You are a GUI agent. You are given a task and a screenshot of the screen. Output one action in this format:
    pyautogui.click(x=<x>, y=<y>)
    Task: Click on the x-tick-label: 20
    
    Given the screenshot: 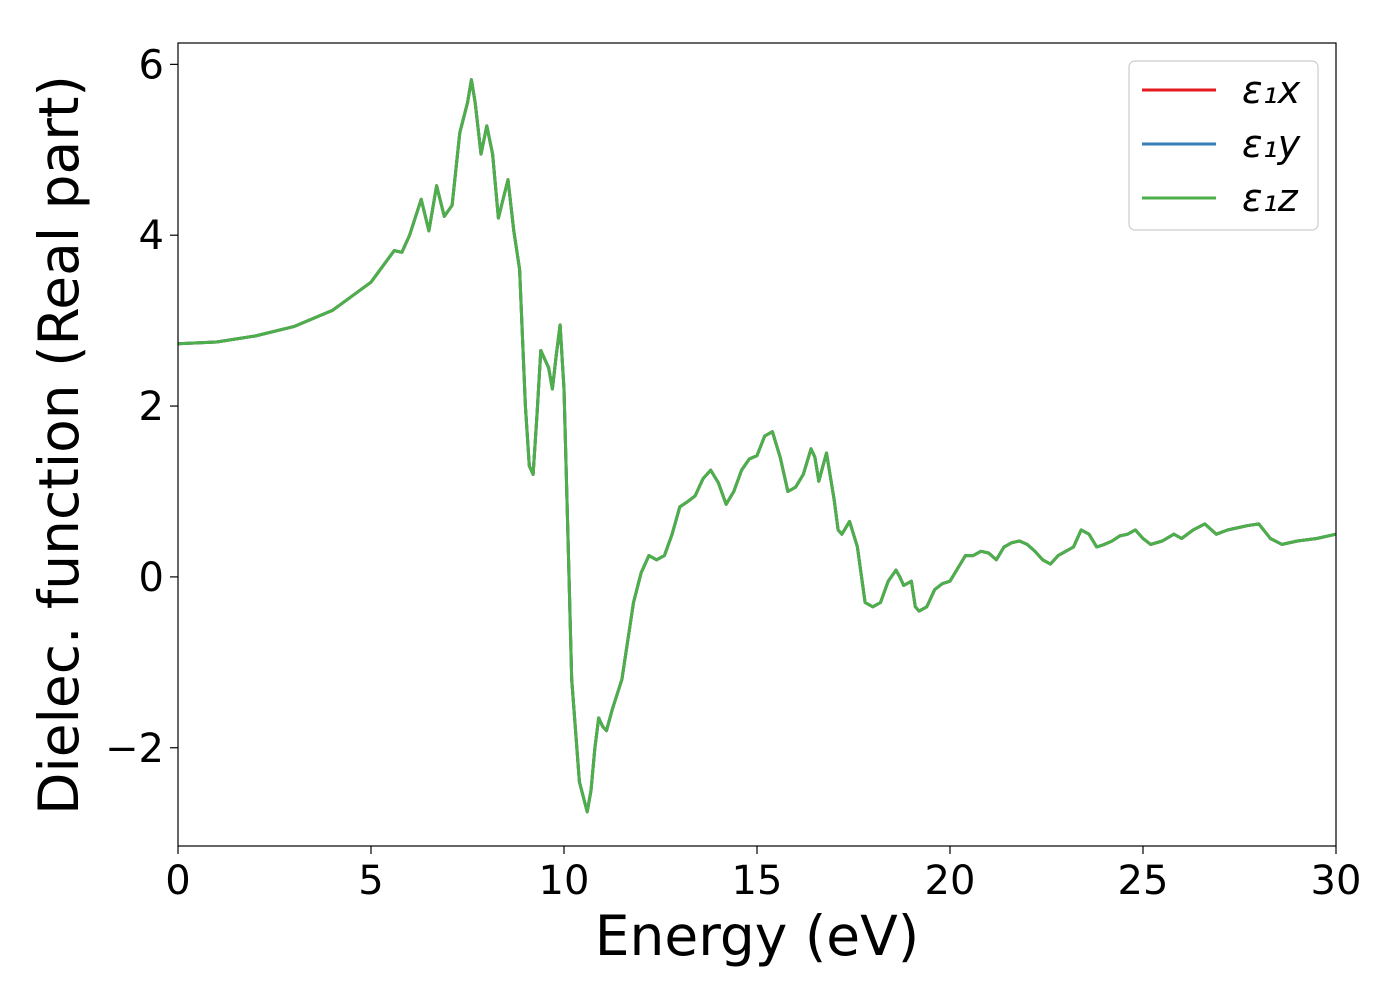 What is the action you would take?
    pyautogui.click(x=950, y=881)
    